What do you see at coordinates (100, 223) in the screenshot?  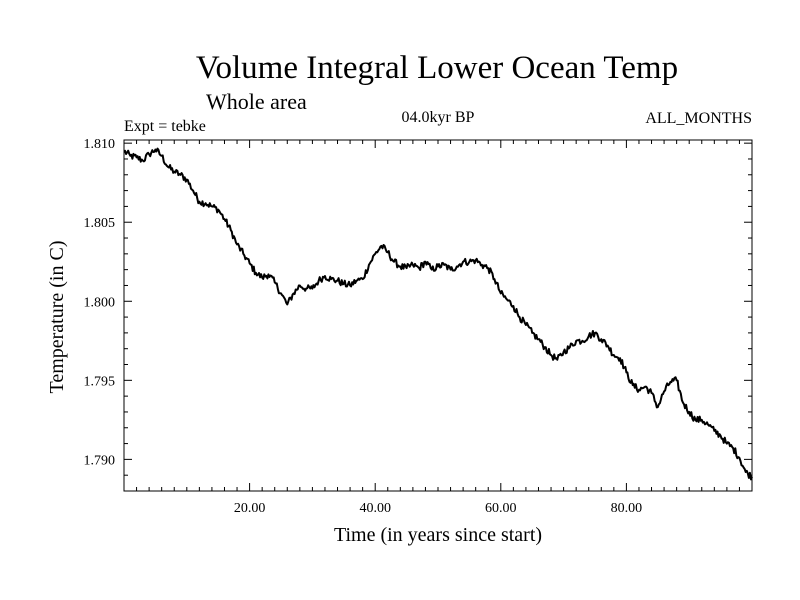 I see `y-tick-label: 1.805` at bounding box center [100, 223].